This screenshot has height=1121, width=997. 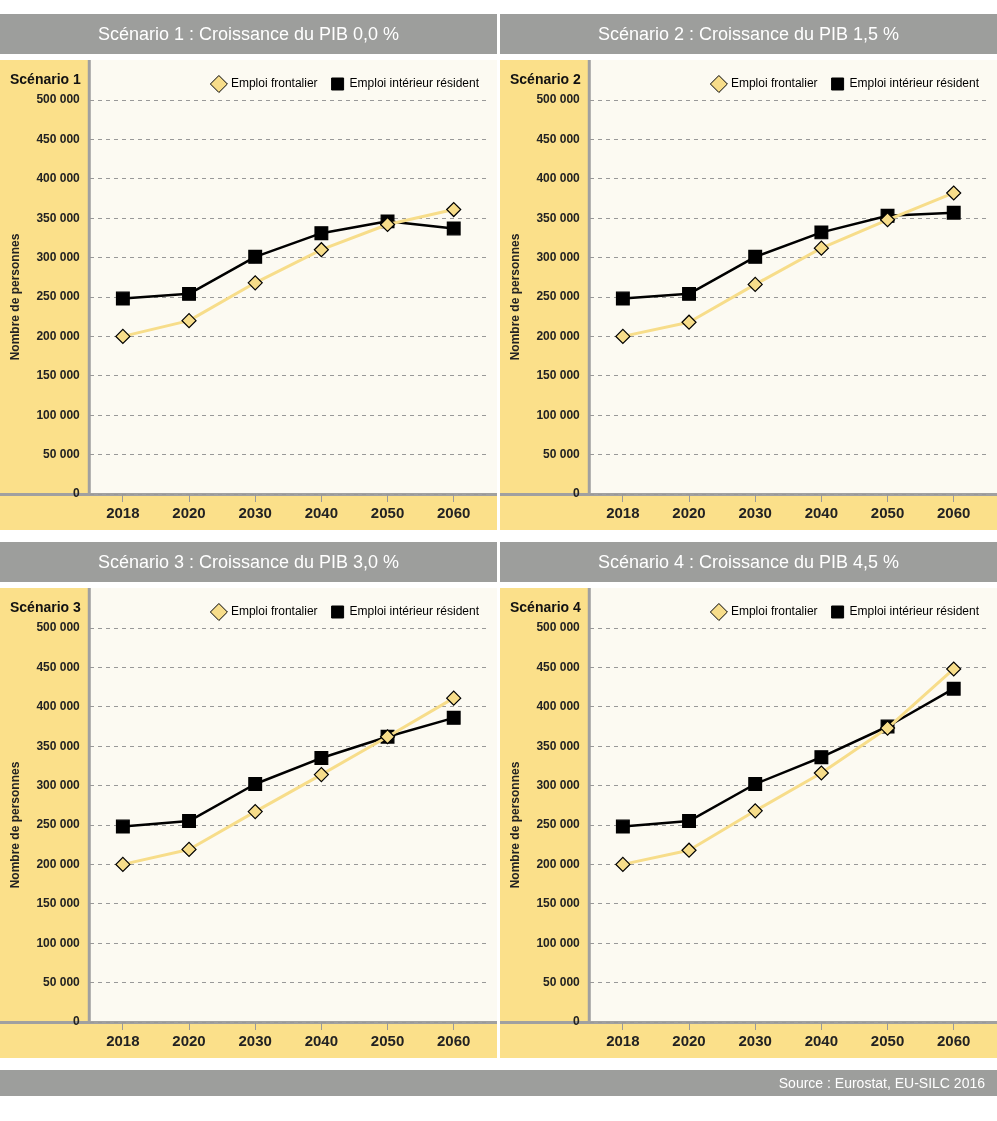 I want to click on source-note: Source : Eurostat, EU-SILC 2016, so click(x=881, y=1083).